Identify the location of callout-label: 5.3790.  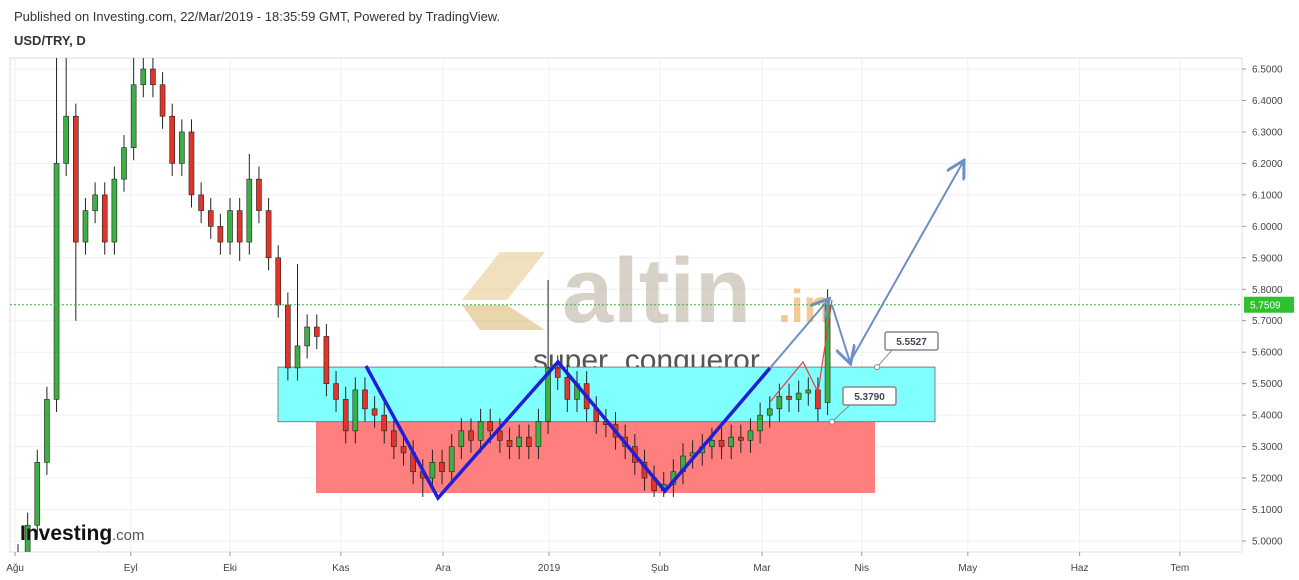
(869, 397).